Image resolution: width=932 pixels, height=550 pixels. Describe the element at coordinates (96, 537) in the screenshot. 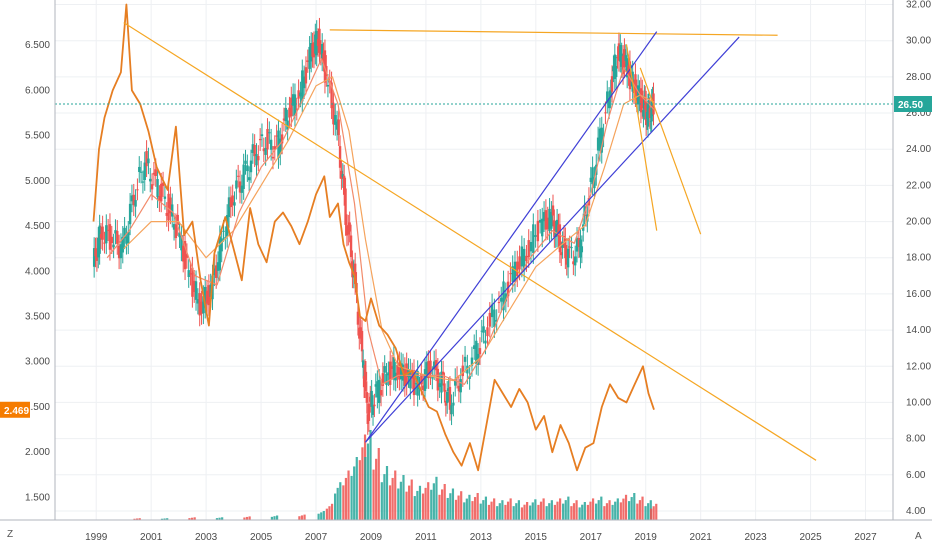

I see `time-tick-label: 1999` at that location.